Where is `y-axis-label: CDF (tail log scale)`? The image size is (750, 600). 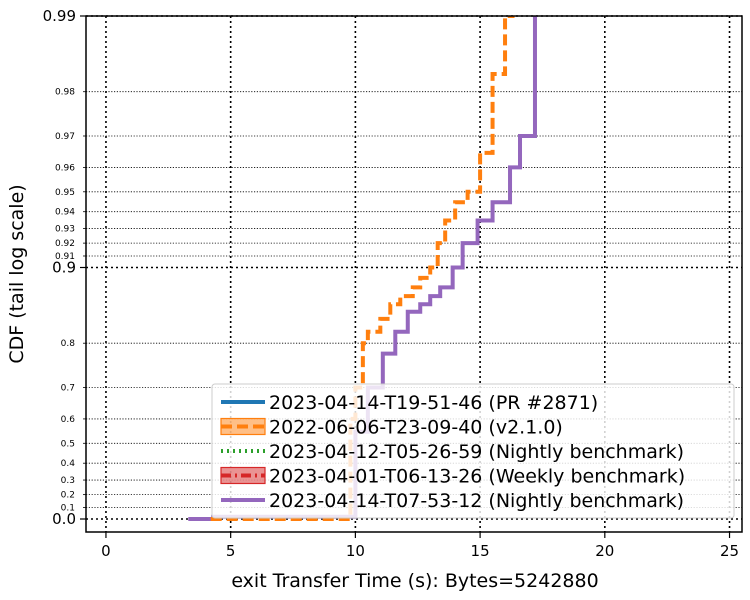
y-axis-label: CDF (tail log scale) is located at coordinates (17, 273).